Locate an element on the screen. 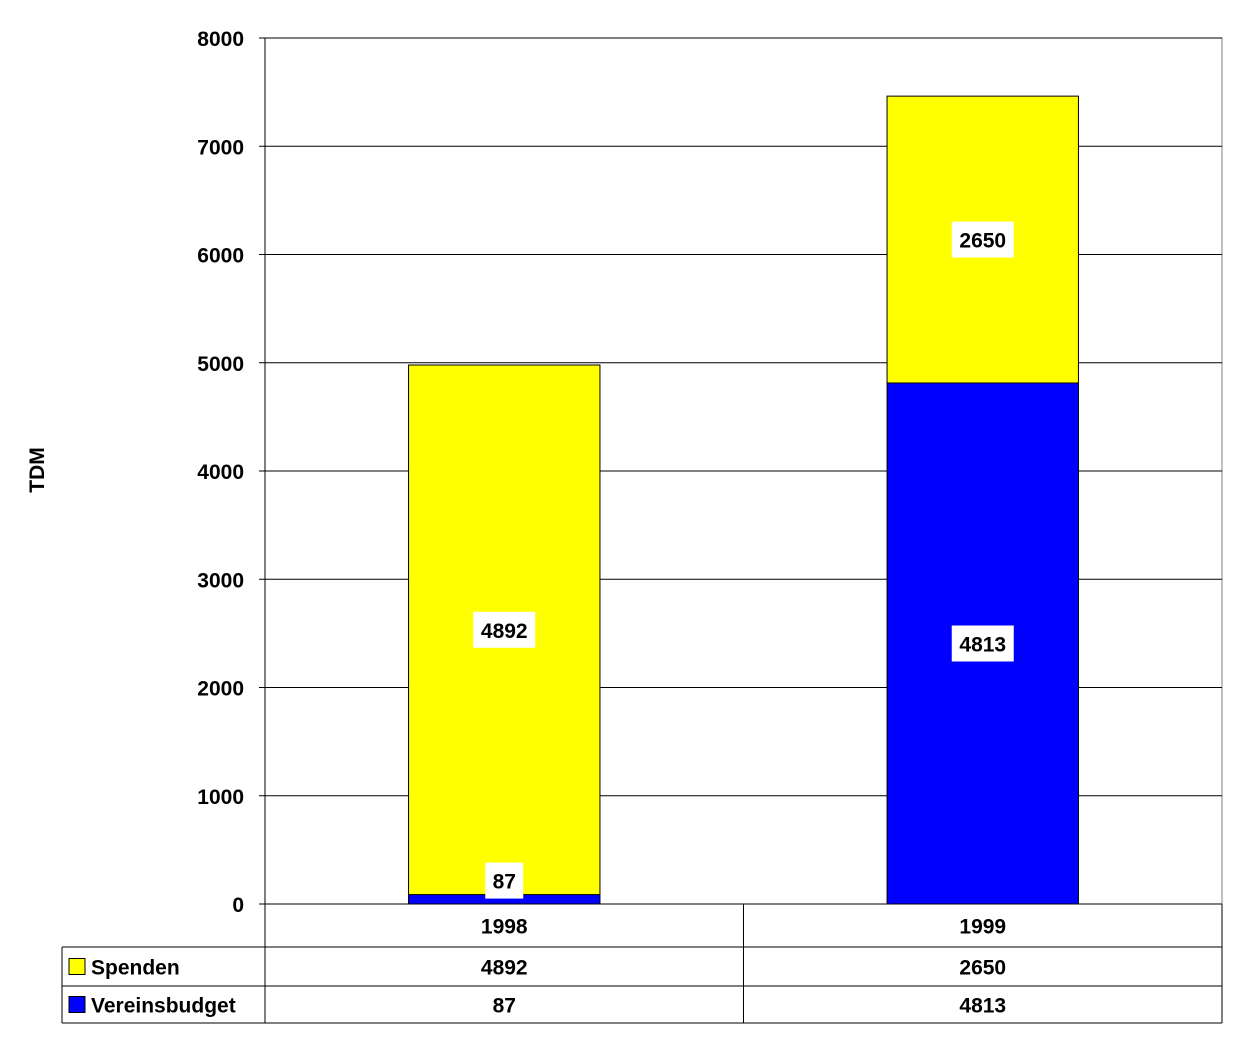 Image resolution: width=1237 pixels, height=1040 pixels. data-label-bg-spenden-1999 is located at coordinates (982, 239).